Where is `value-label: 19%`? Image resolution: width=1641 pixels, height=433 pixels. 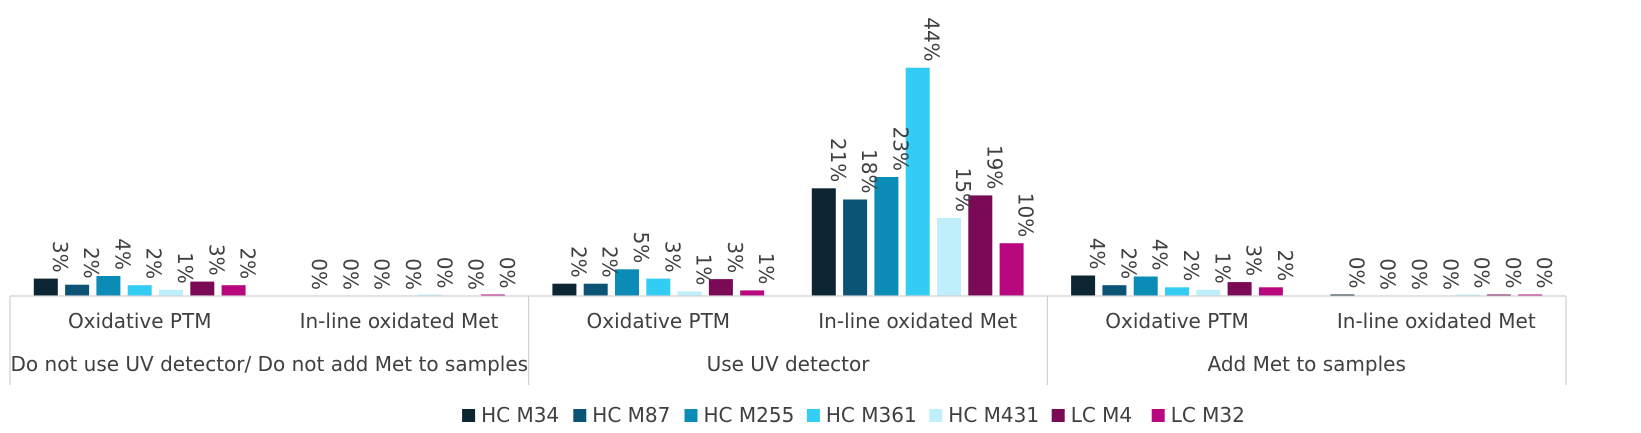 value-label: 19% is located at coordinates (994, 167).